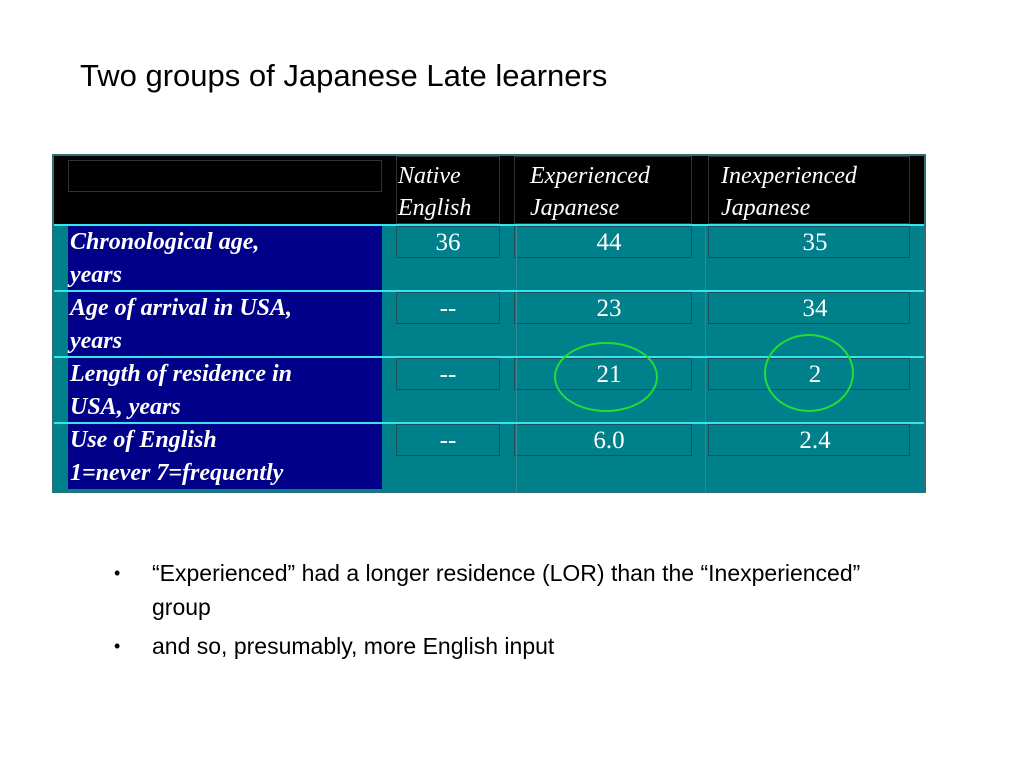 Image resolution: width=1024 pixels, height=768 pixels. I want to click on cell-value: 44, so click(609, 242).